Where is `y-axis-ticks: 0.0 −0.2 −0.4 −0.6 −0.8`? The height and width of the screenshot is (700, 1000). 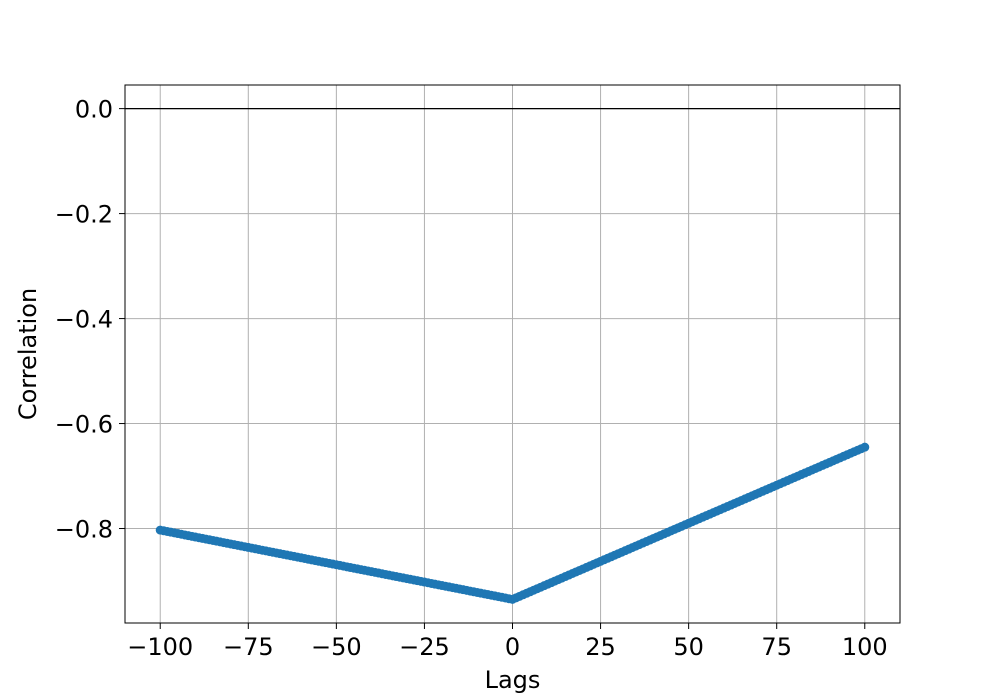
y-axis-ticks: 0.0 −0.2 −0.4 −0.6 −0.8 is located at coordinates (90, 320).